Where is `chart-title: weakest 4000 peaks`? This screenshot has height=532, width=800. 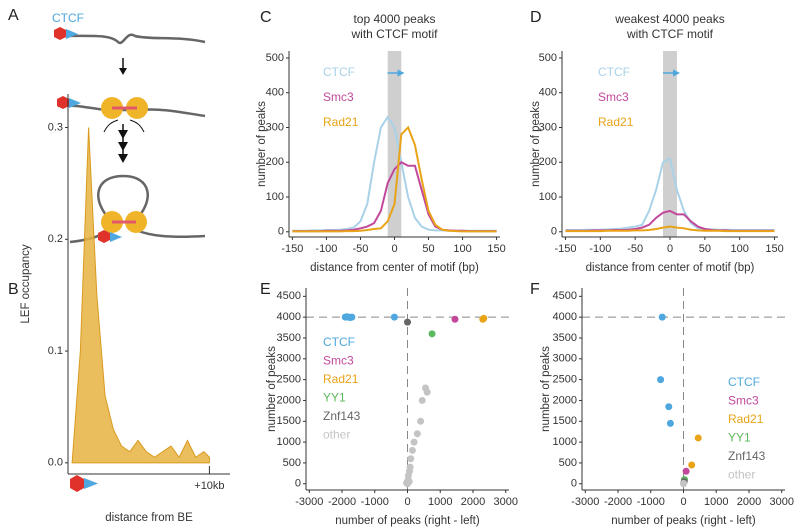
chart-title: weakest 4000 peaks is located at coordinates (669, 19).